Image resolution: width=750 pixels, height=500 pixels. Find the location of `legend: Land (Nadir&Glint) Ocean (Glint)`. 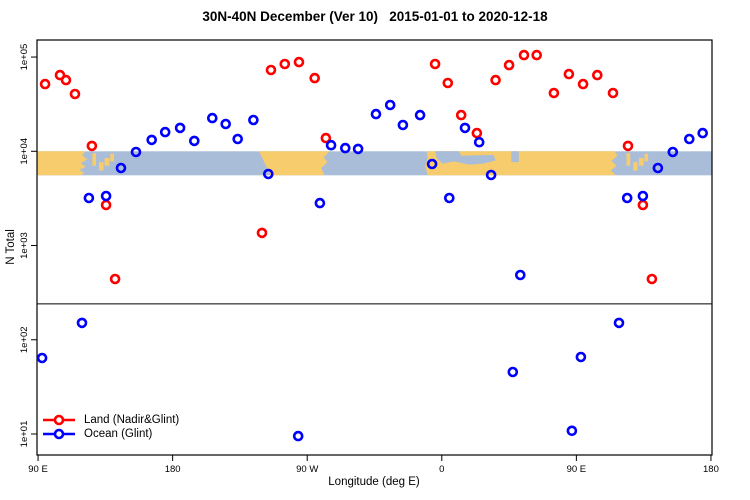

legend: Land (Nadir&Glint) Ocean (Glint) is located at coordinates (110, 427).